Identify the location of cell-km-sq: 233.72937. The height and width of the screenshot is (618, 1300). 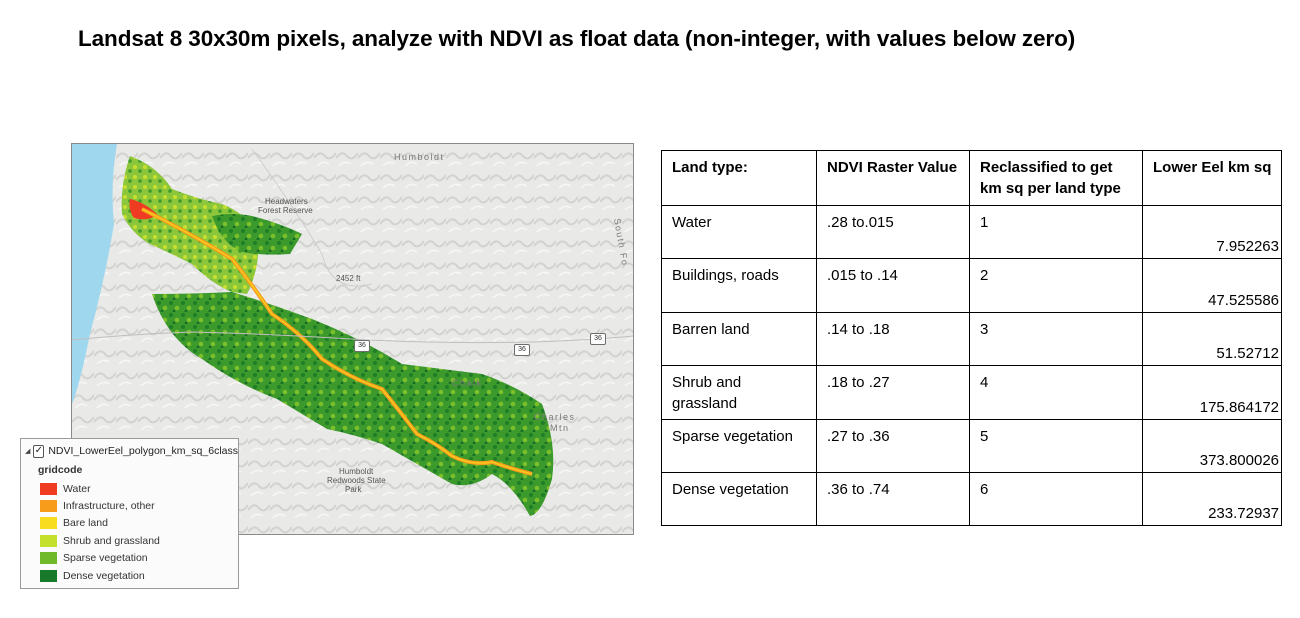
(1212, 499).